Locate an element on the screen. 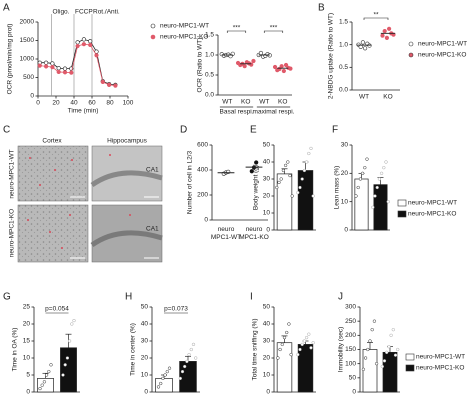 Image resolution: width=474 pixels, height=406 pixels. y-tick-label: 500 is located at coordinates (28, 77).